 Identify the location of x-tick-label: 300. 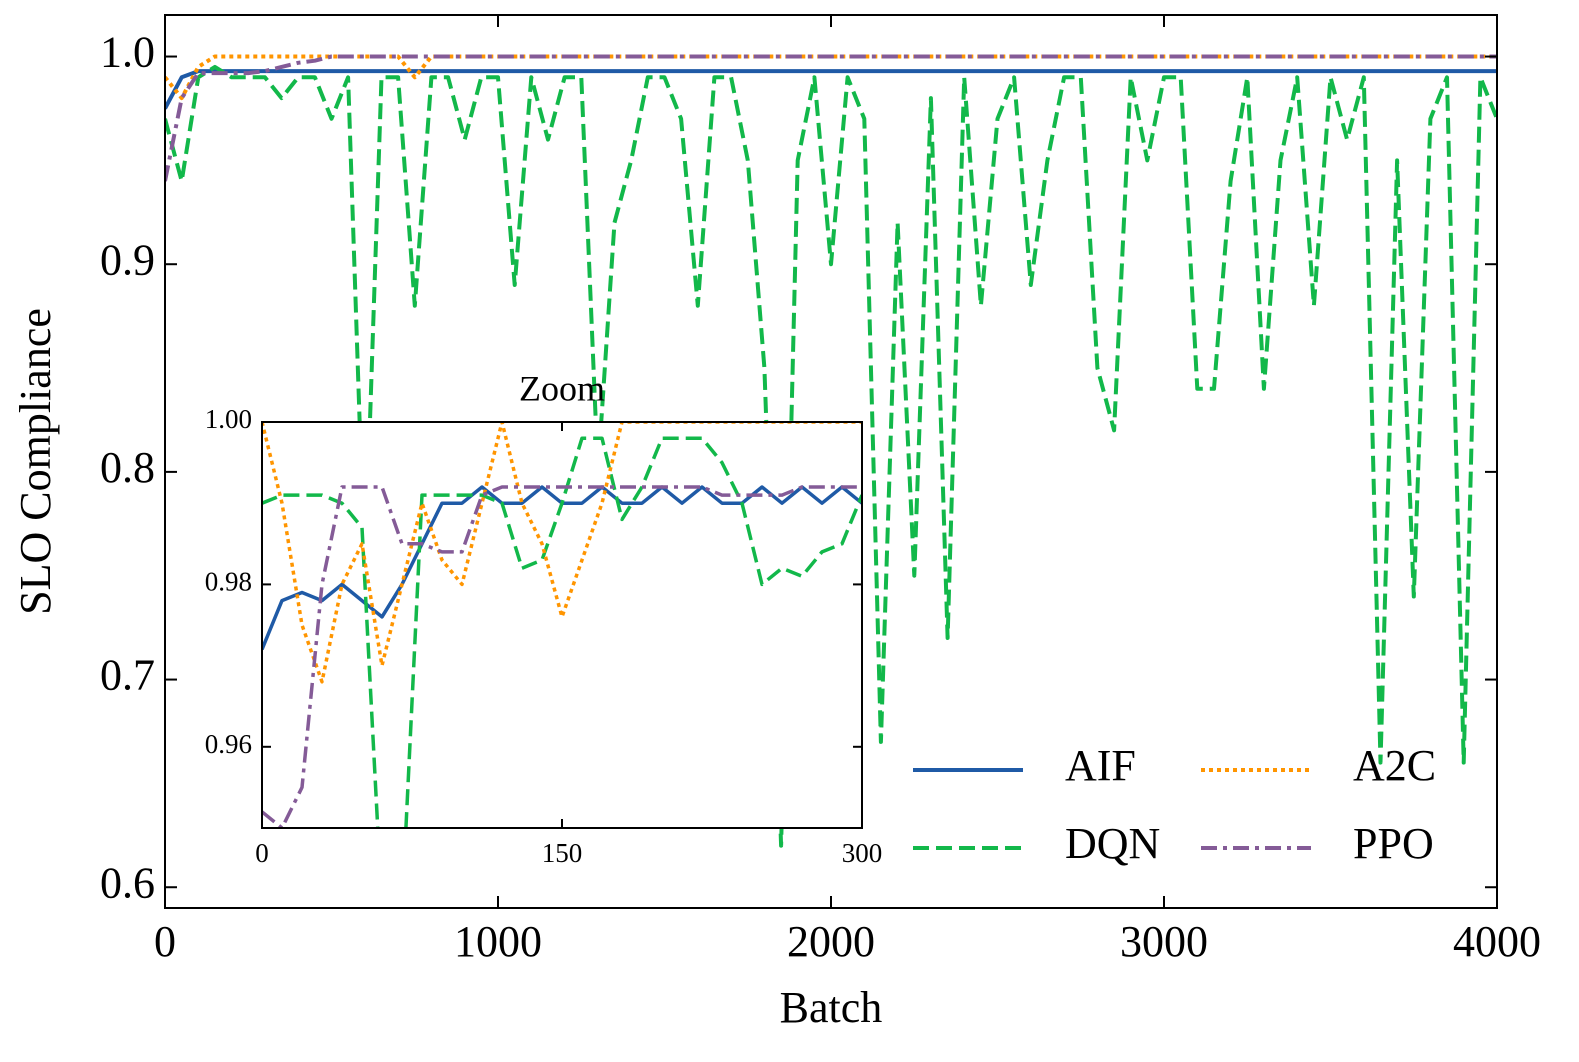
(862, 853).